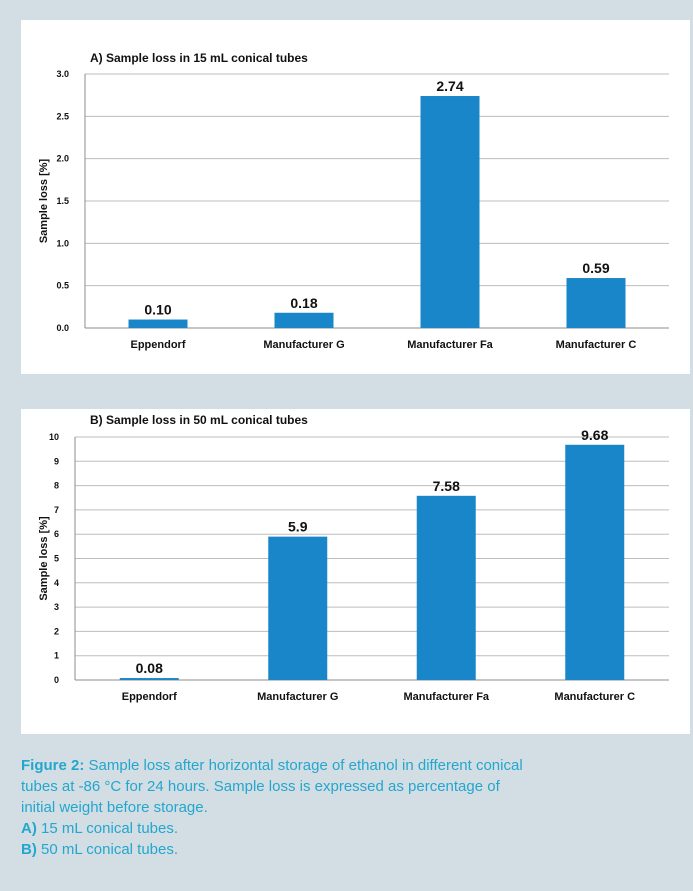 This screenshot has height=891, width=693. Describe the element at coordinates (595, 268) in the screenshot. I see `data-label: 0.59` at that location.